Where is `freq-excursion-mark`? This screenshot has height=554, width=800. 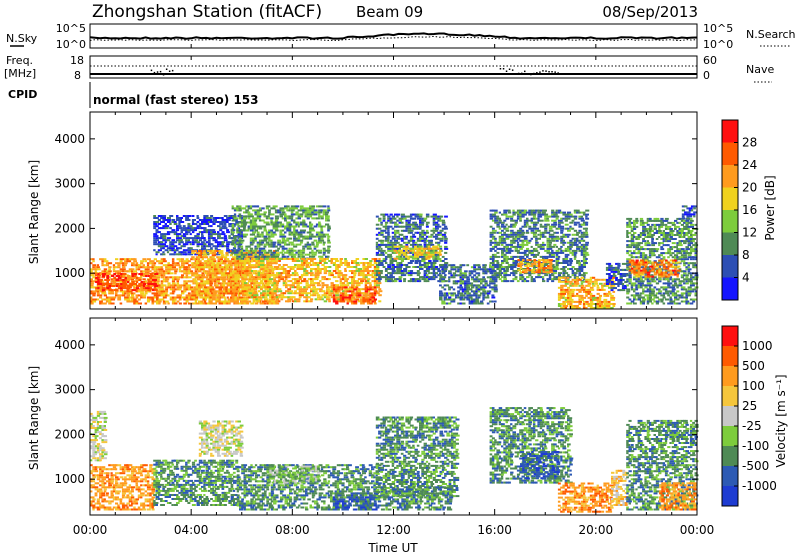 freq-excursion-mark is located at coordinates (160, 71).